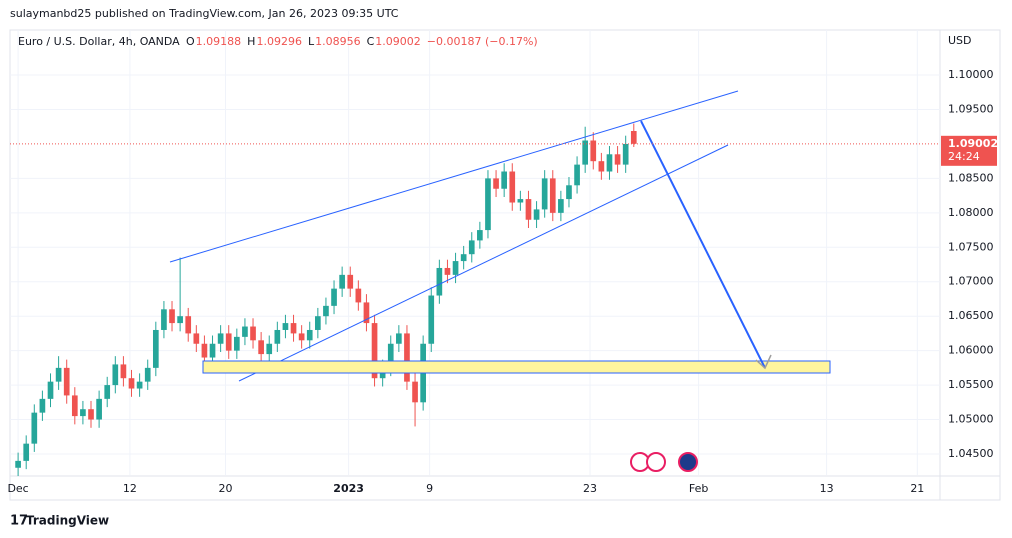 This screenshot has height=538, width=1012. What do you see at coordinates (917, 488) in the screenshot?
I see `x-tick-label: 21` at bounding box center [917, 488].